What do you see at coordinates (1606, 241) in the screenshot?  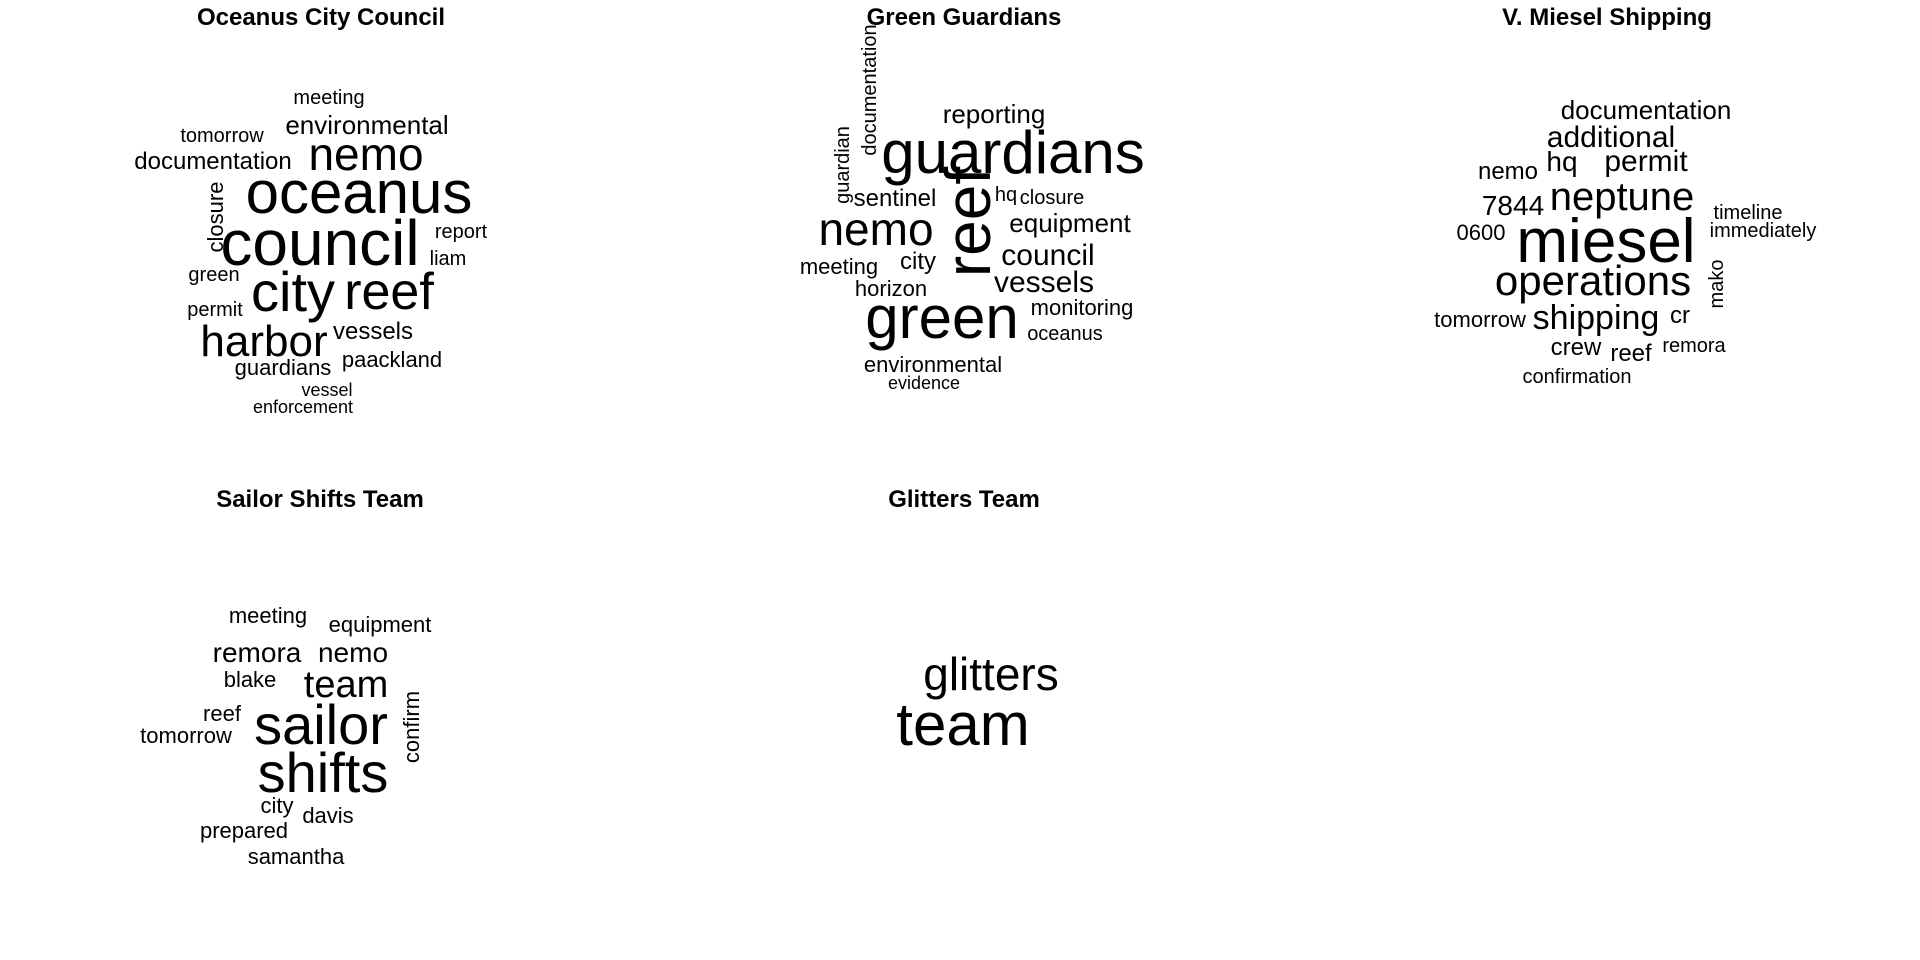 I see `wordcloud-word: miesel` at bounding box center [1606, 241].